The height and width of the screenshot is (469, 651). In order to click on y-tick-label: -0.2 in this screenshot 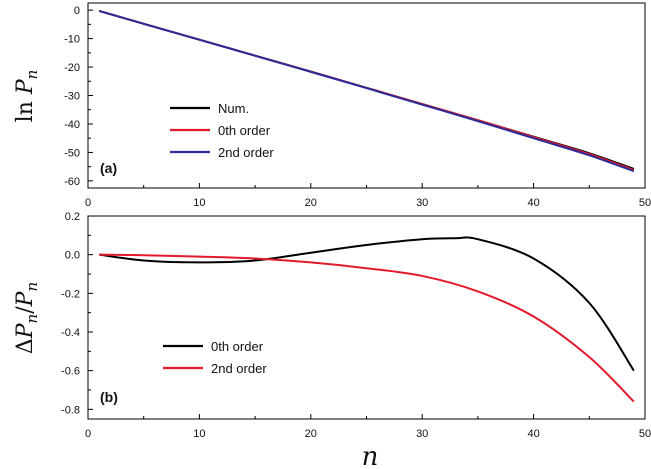, I will do `click(70, 294)`.